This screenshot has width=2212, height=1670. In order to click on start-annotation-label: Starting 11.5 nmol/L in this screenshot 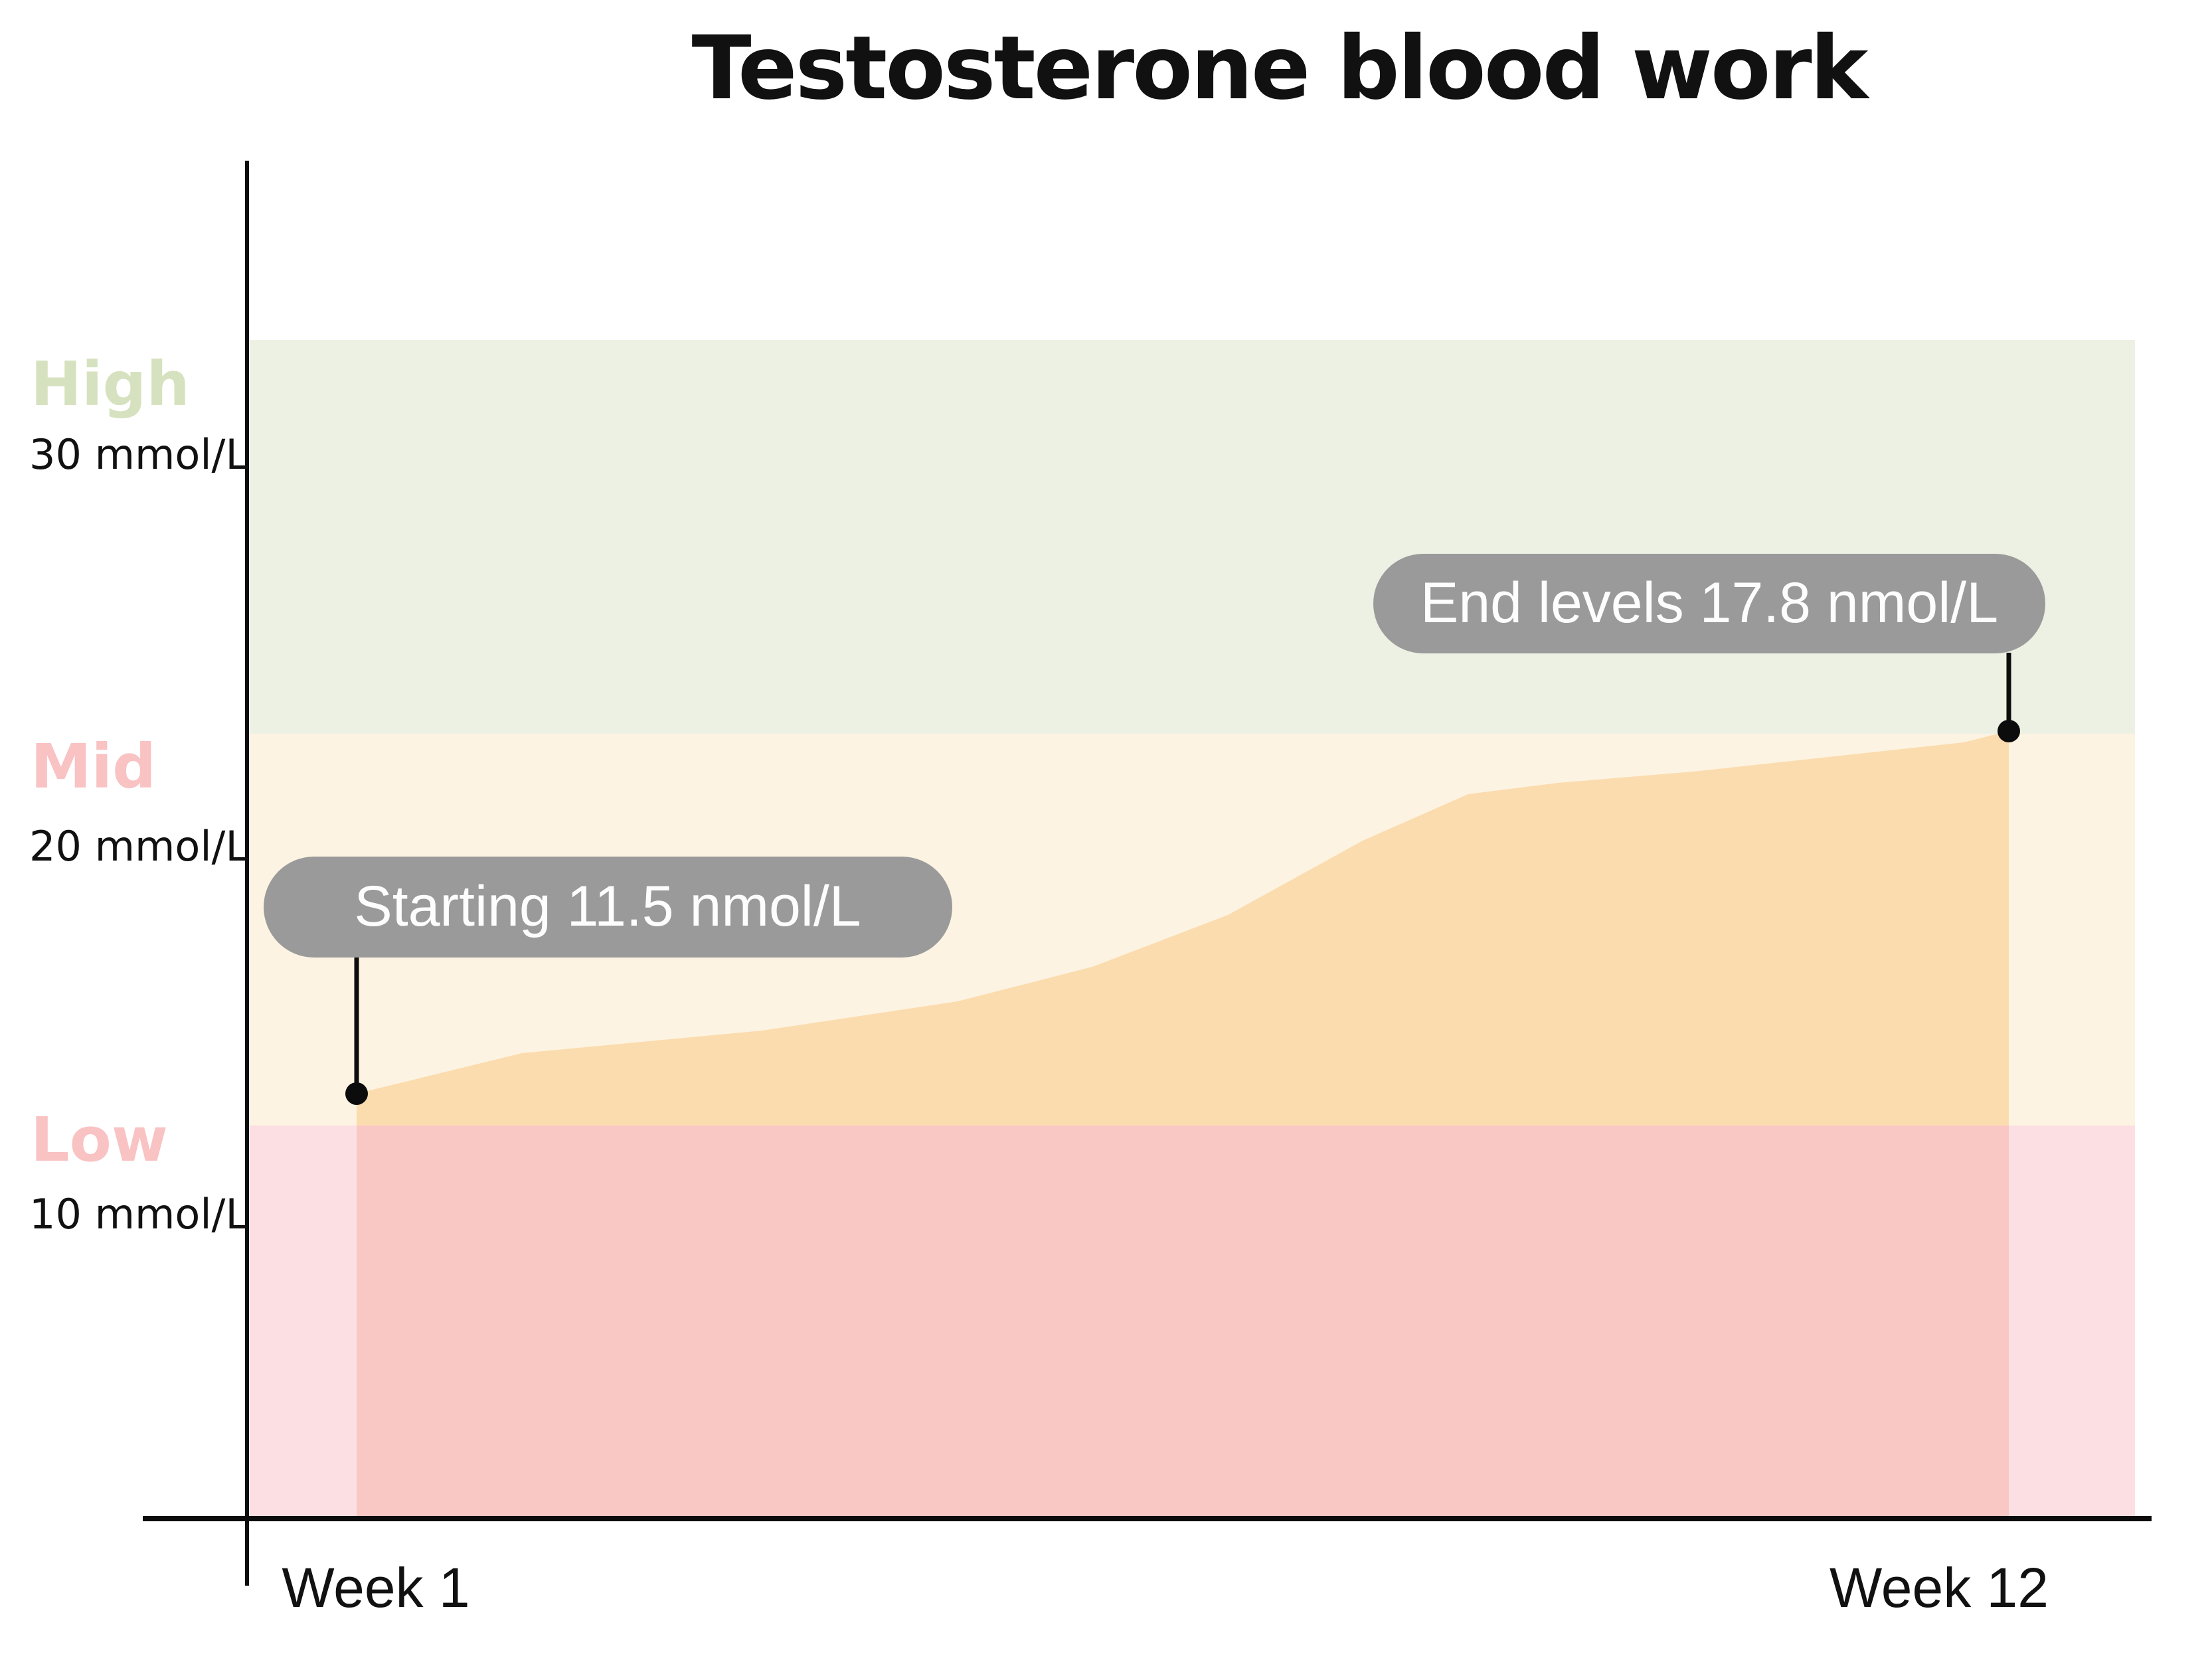, I will do `click(607, 907)`.